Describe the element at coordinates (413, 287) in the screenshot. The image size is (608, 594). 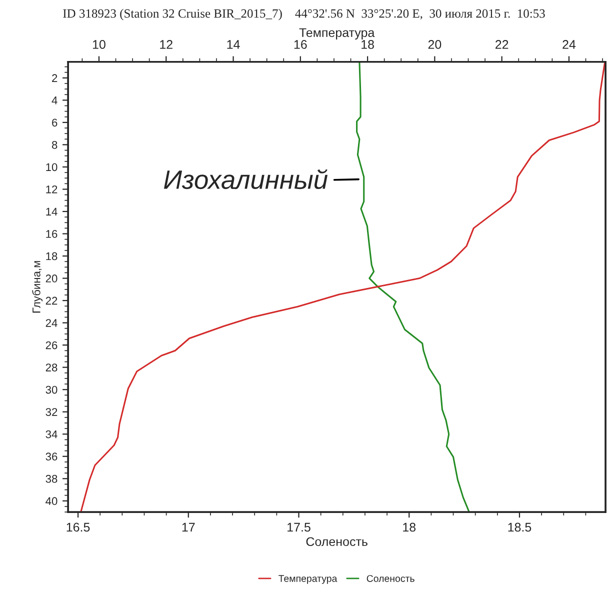
I see `line-series` at that location.